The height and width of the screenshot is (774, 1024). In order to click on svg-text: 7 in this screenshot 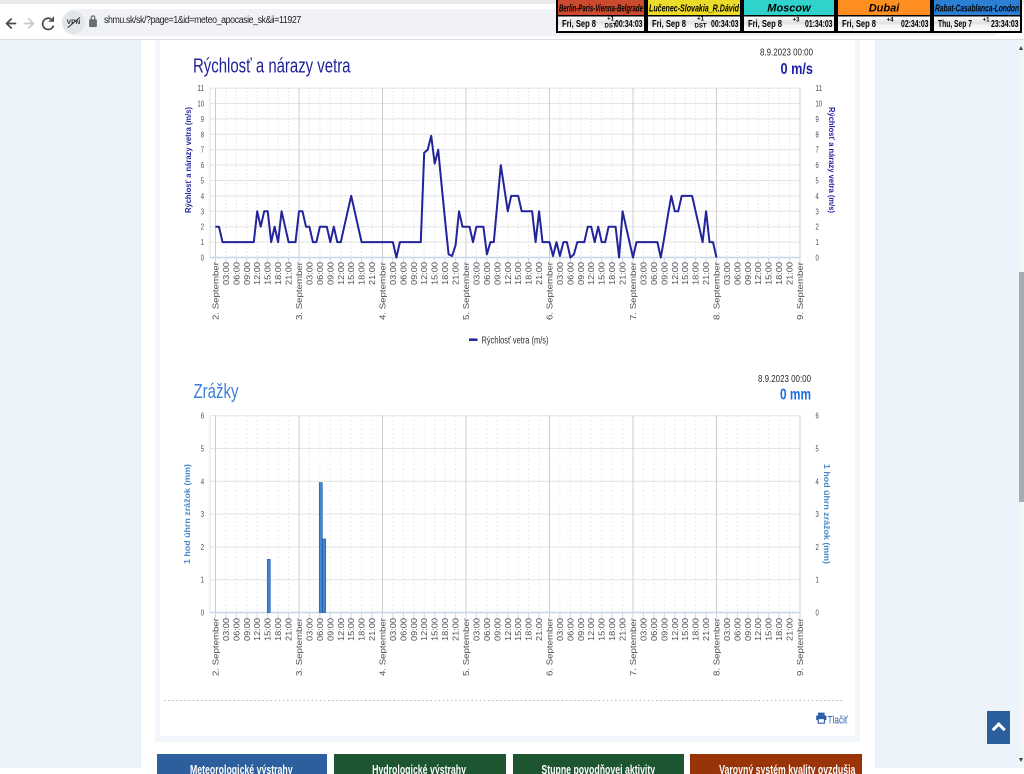, I will do `click(202, 150)`.